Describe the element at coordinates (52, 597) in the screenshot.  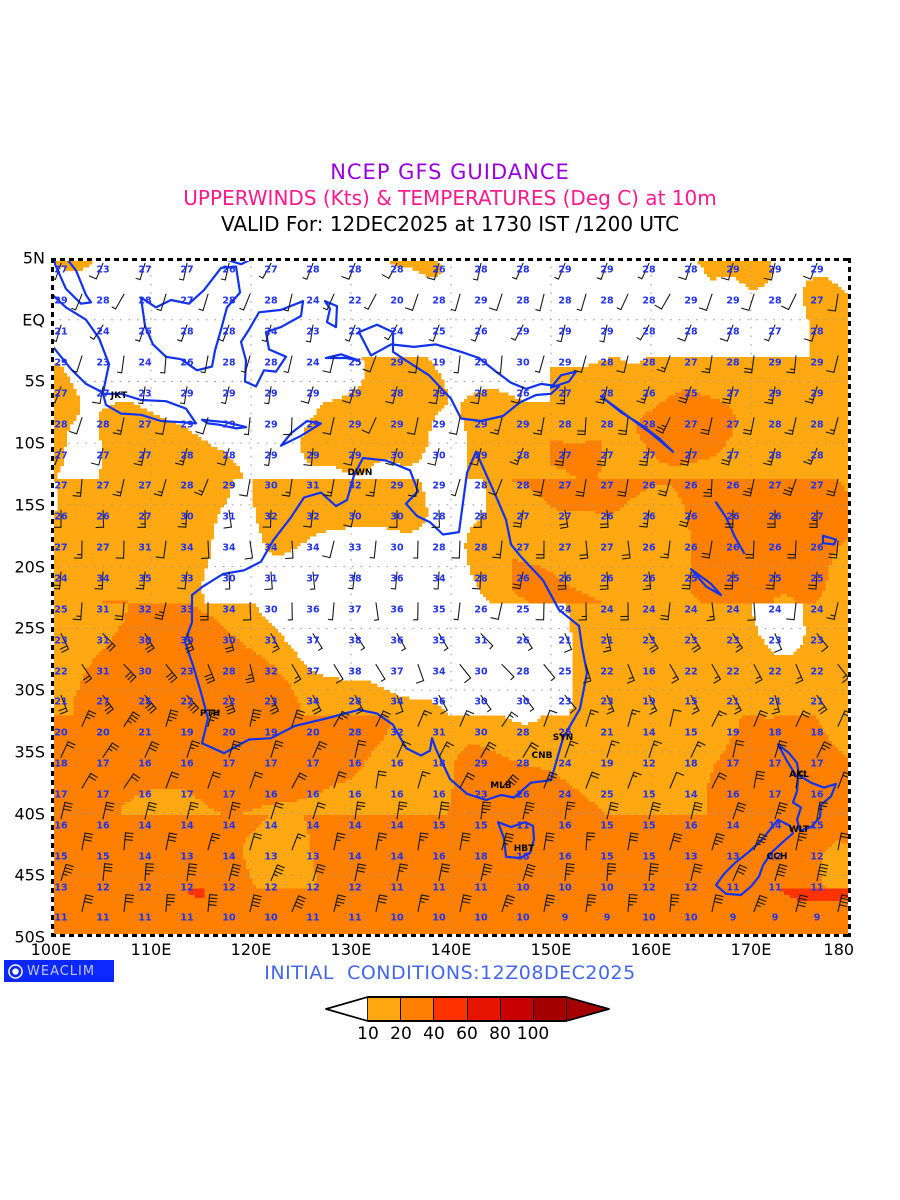
I see `left-tick-rail` at that location.